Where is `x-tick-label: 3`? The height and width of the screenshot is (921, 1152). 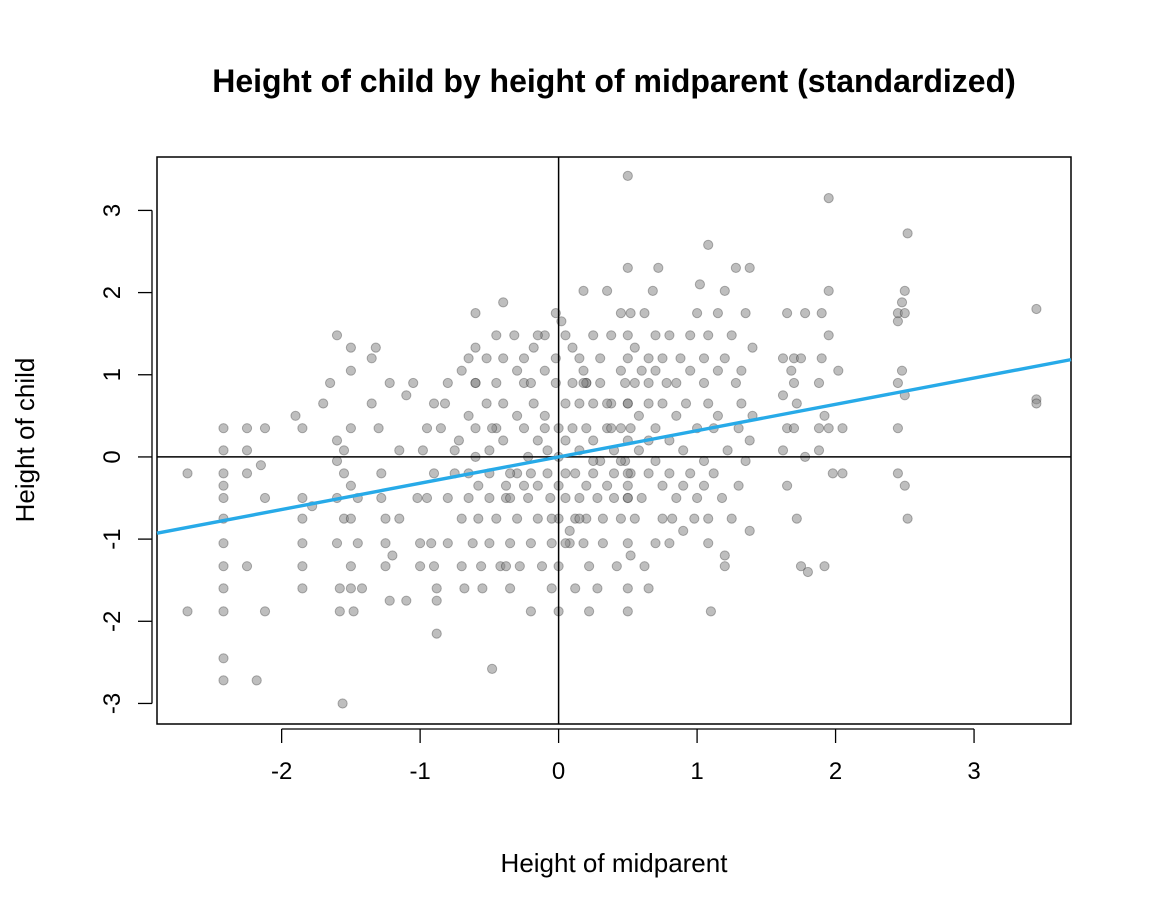
x-tick-label: 3 is located at coordinates (973, 771).